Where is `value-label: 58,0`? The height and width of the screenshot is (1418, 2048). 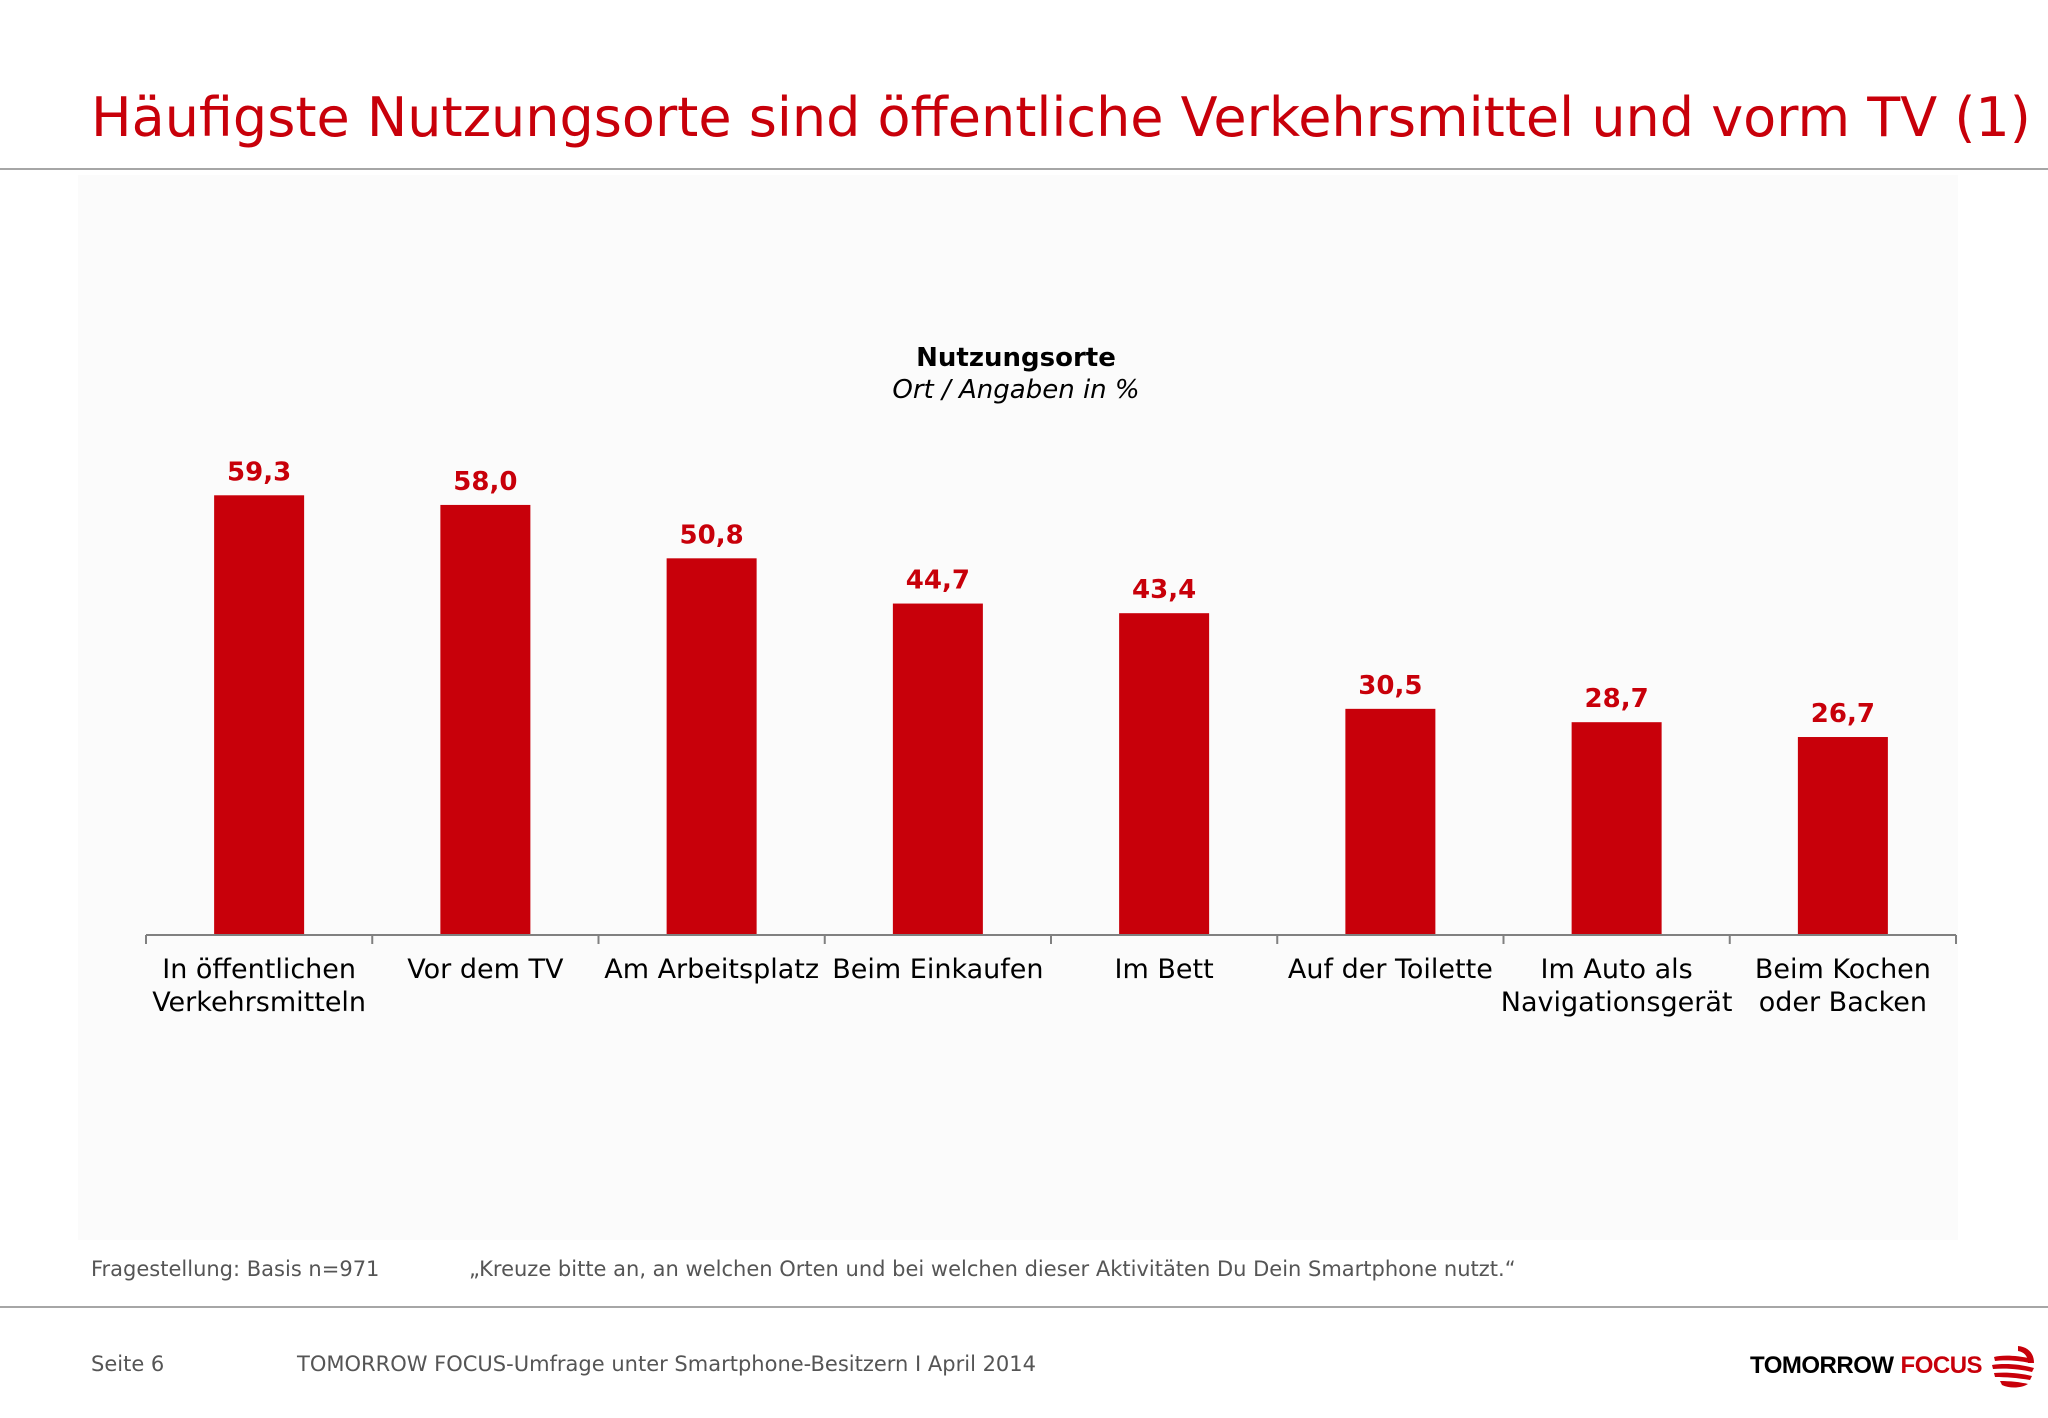 value-label: 58,0 is located at coordinates (485, 482).